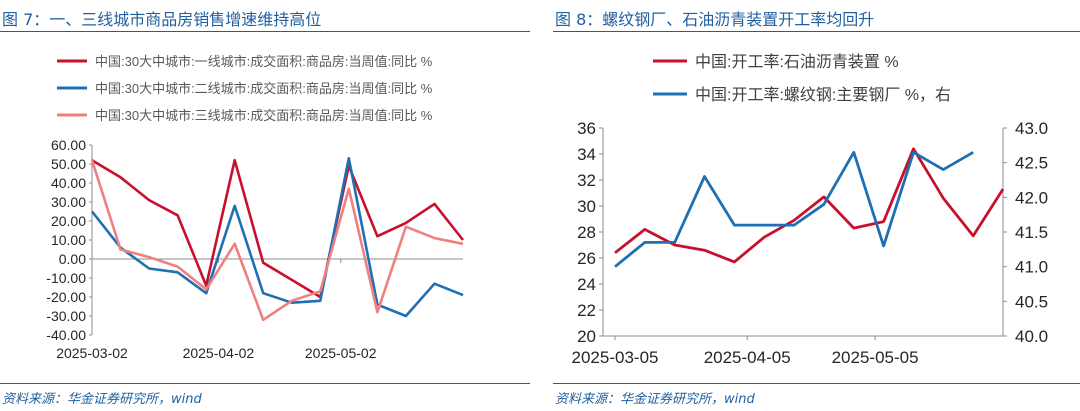  I want to click on y-tick-label: -40.00, so click(66, 335).